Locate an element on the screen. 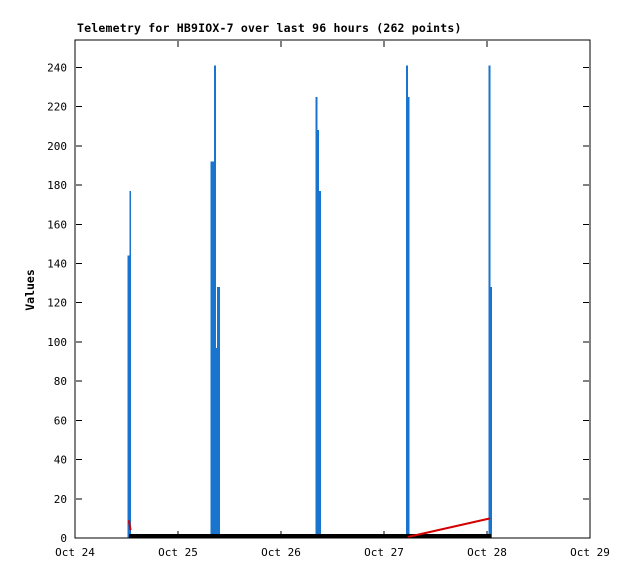  y-tick-label: 240 is located at coordinates (57, 67).